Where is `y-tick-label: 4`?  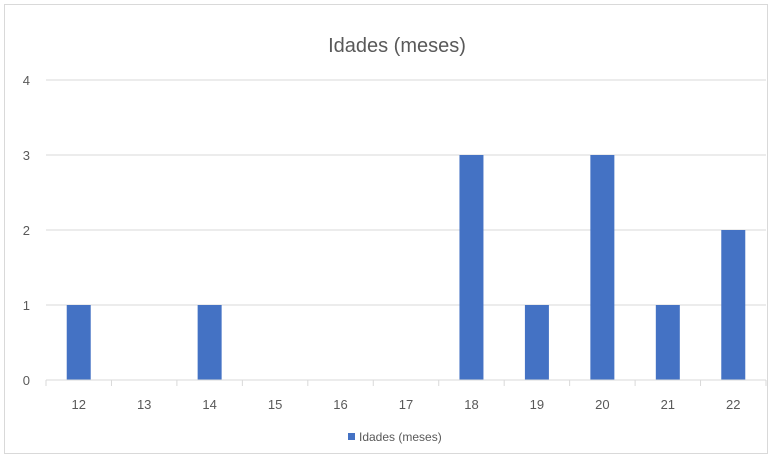 y-tick-label: 4 is located at coordinates (26, 80).